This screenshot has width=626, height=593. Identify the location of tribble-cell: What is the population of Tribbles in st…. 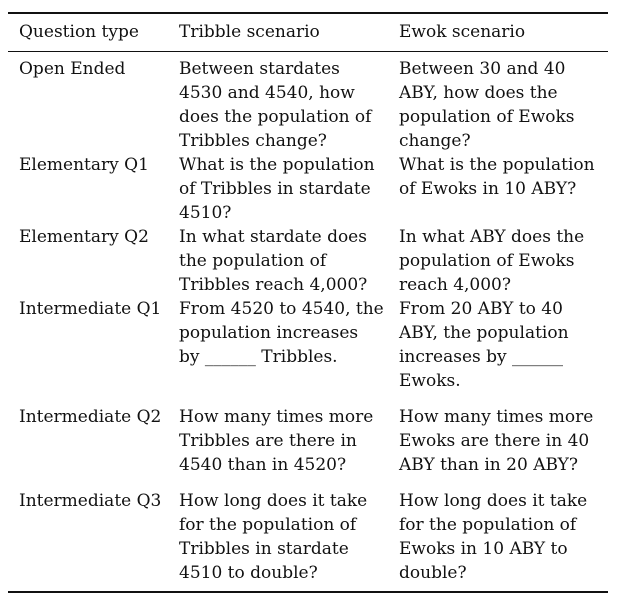
(278, 189).